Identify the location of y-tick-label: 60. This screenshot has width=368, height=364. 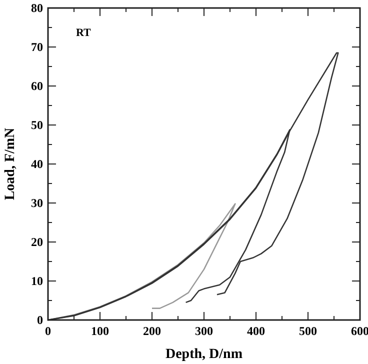
(37, 86).